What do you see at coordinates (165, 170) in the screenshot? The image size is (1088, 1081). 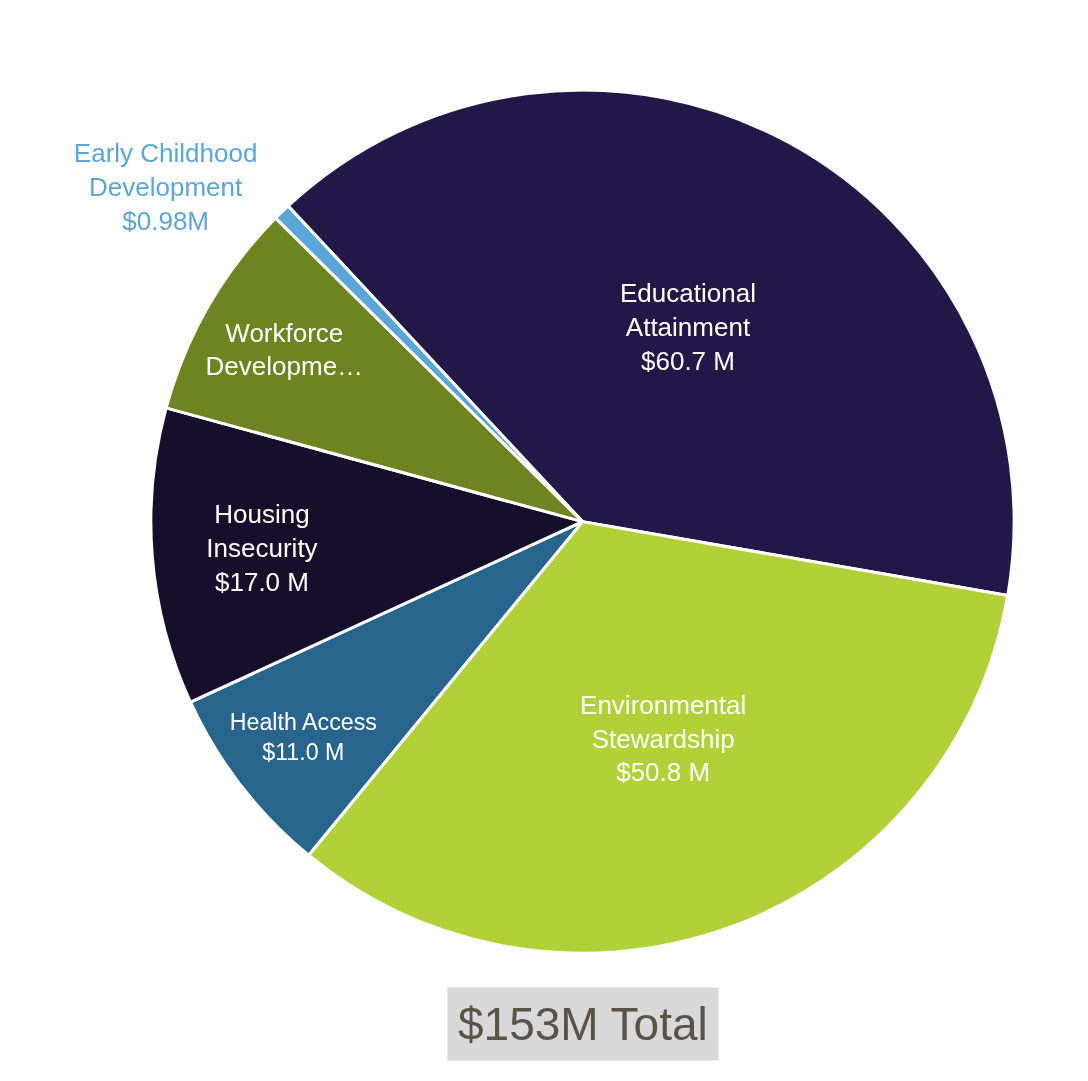 I see `slice-label: Early Childhood Development` at bounding box center [165, 170].